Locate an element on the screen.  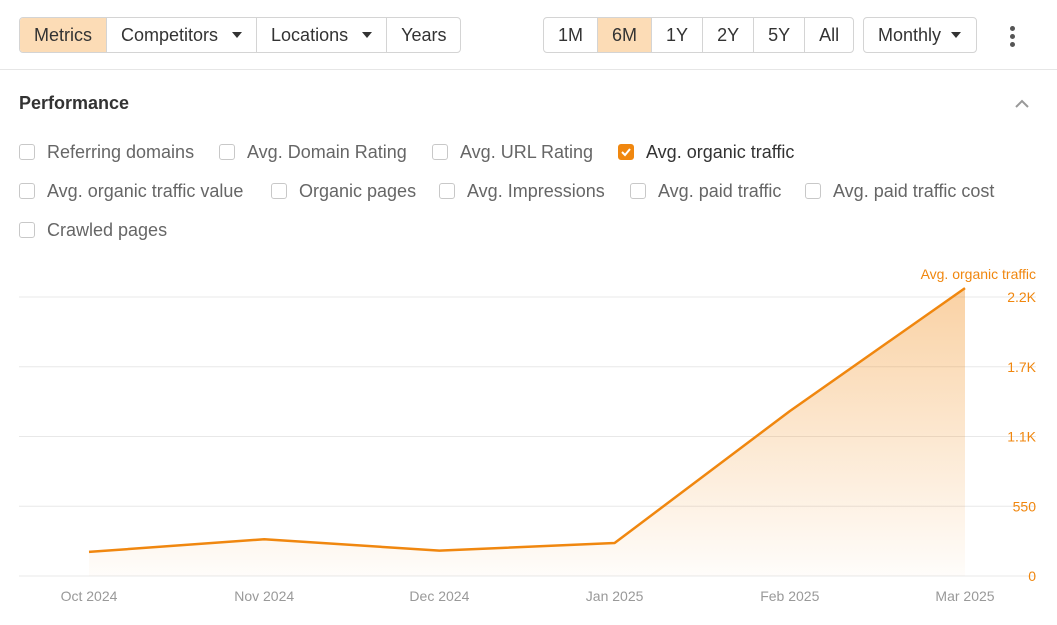
chevron-up-icon is located at coordinates (1022, 104).